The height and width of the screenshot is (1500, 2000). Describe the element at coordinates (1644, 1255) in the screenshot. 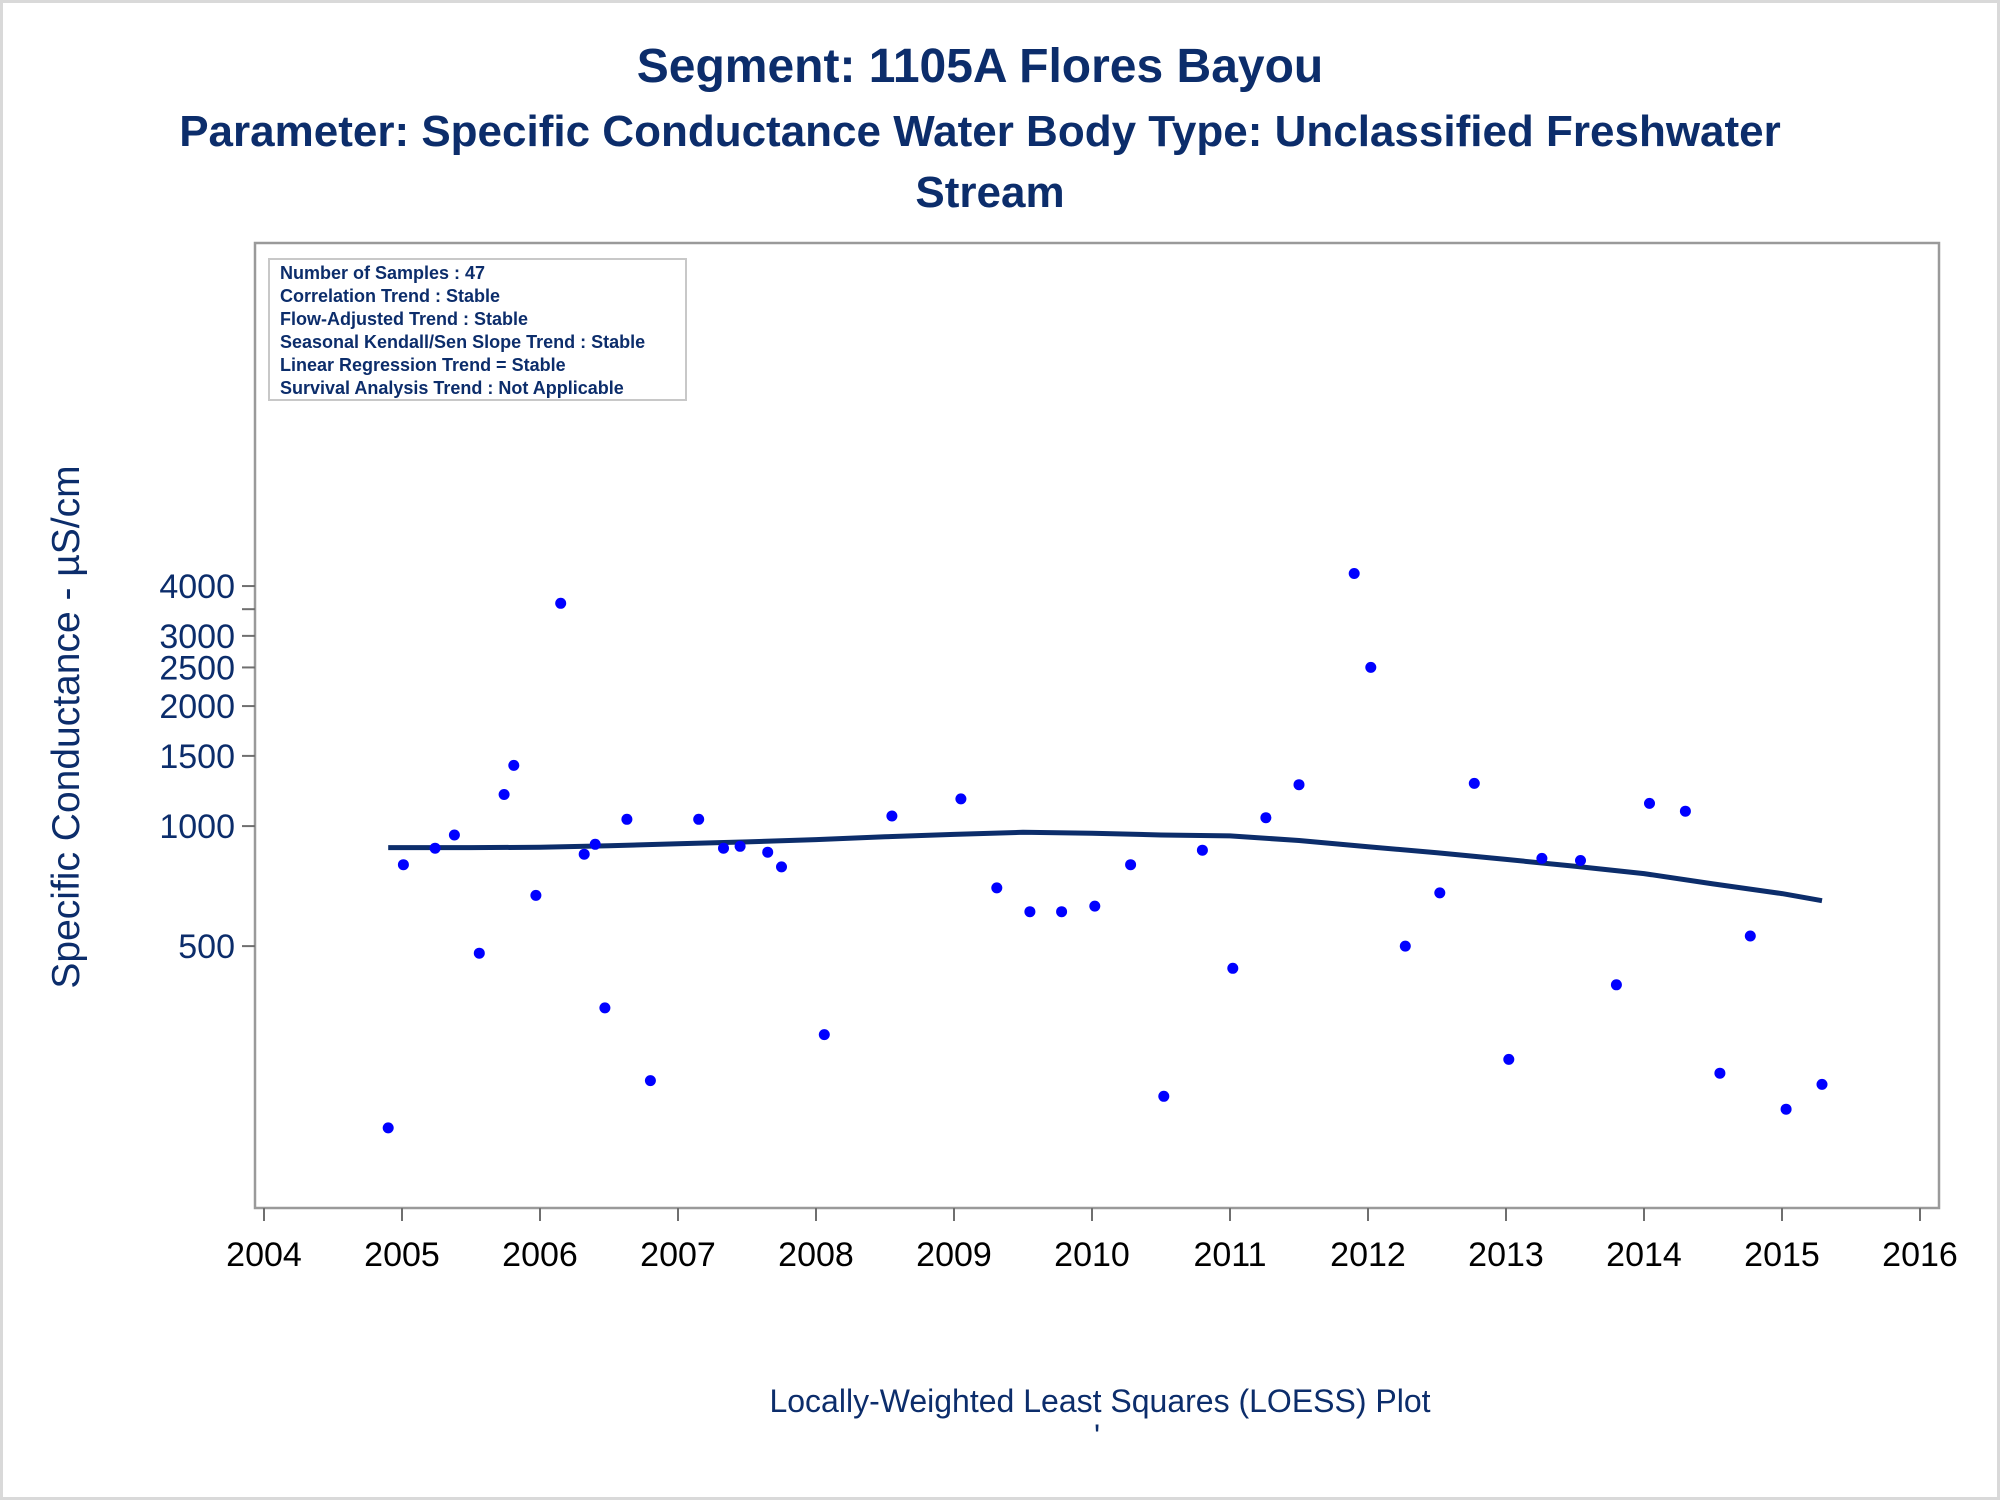

I see `x-tick-label: 2014` at that location.